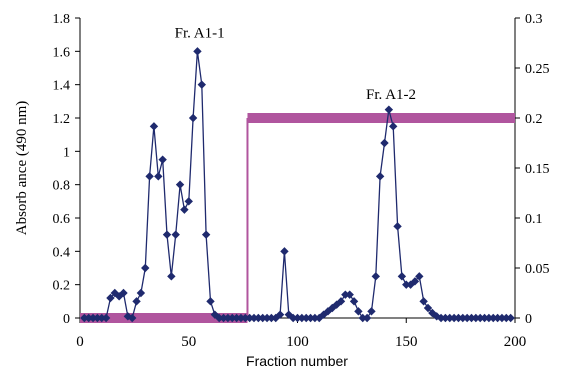 This screenshot has width=562, height=372. I want to click on x-axis-title: Fraction number, so click(297, 361).